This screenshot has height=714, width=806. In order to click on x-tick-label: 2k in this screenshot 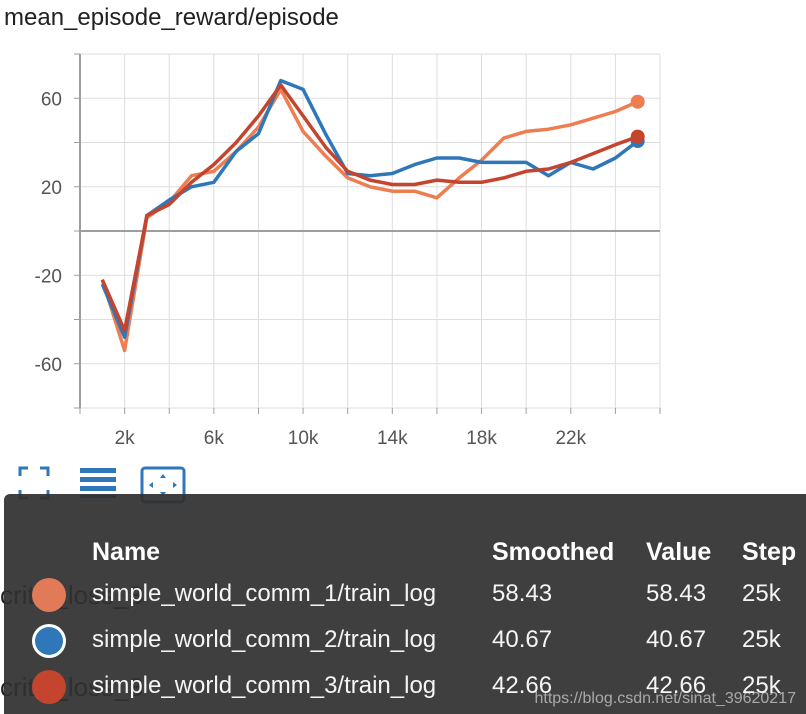, I will do `click(125, 438)`.